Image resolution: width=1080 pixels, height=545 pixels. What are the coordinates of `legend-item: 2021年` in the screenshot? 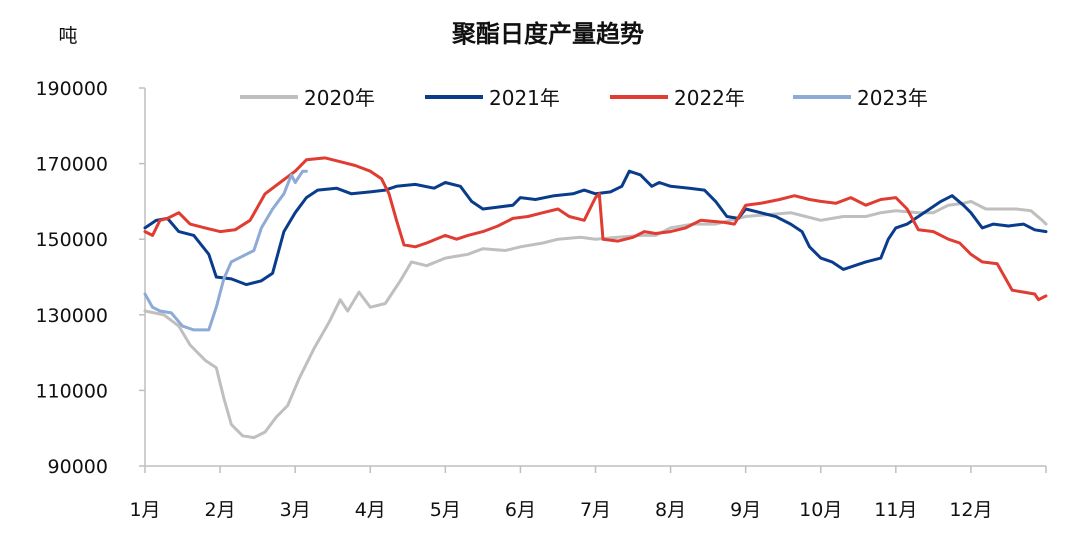 It's located at (492, 98).